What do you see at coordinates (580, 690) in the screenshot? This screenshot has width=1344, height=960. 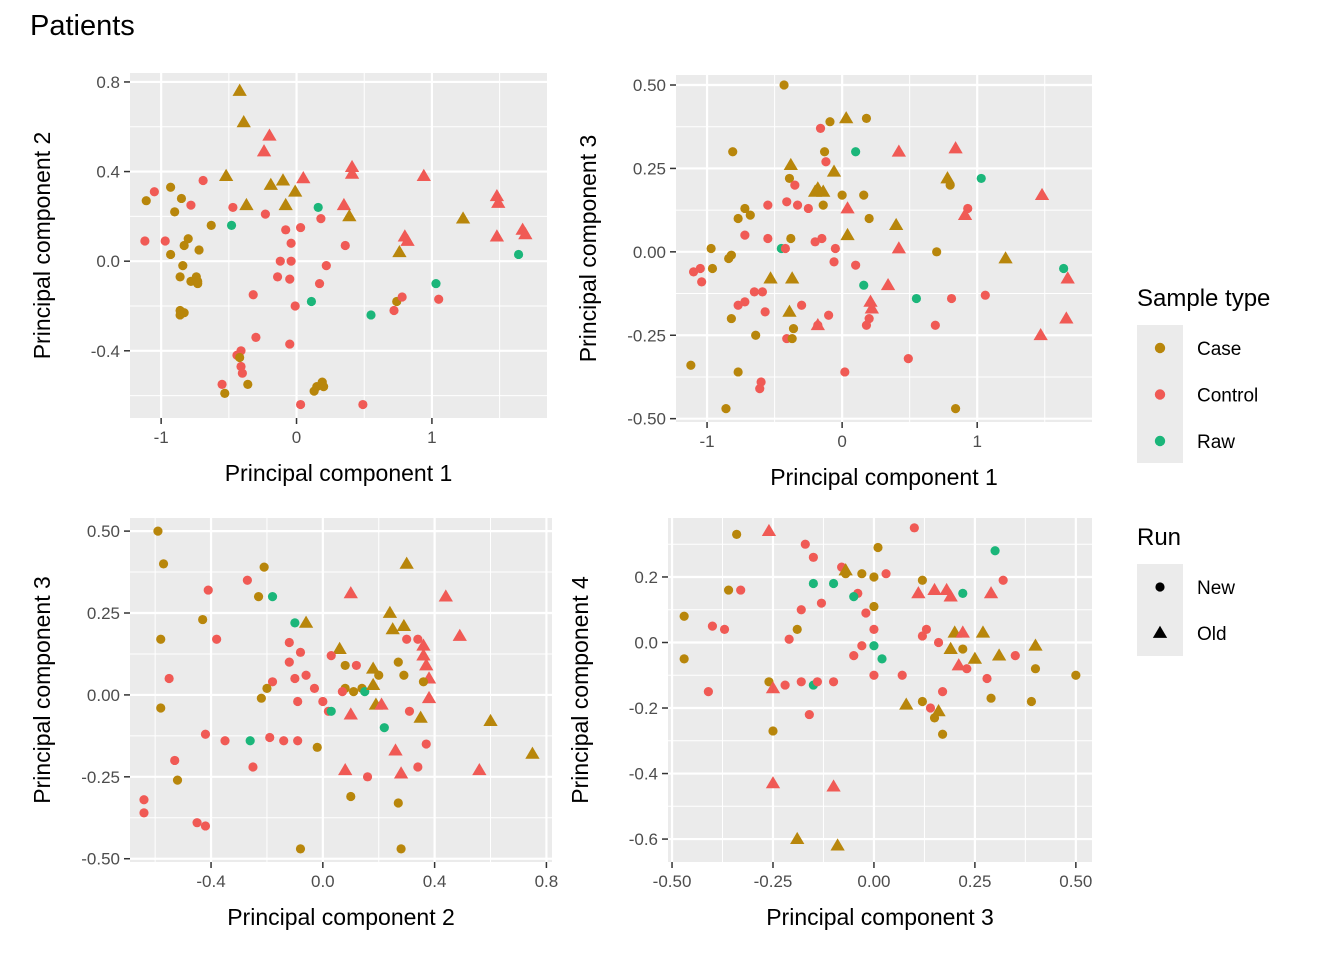 I see `y-axis-title: Principal component 4` at bounding box center [580, 690].